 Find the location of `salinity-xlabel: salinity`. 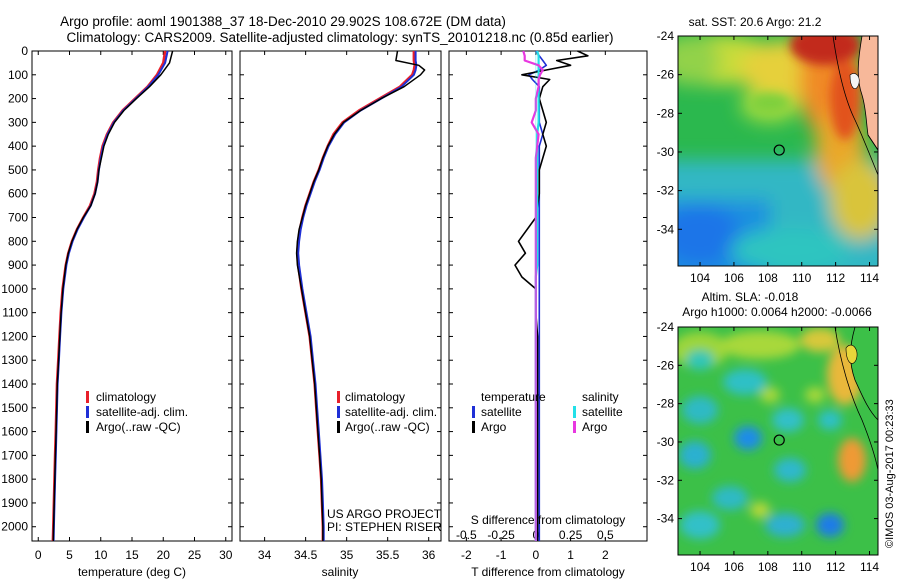

salinity-xlabel: salinity is located at coordinates (340, 572).